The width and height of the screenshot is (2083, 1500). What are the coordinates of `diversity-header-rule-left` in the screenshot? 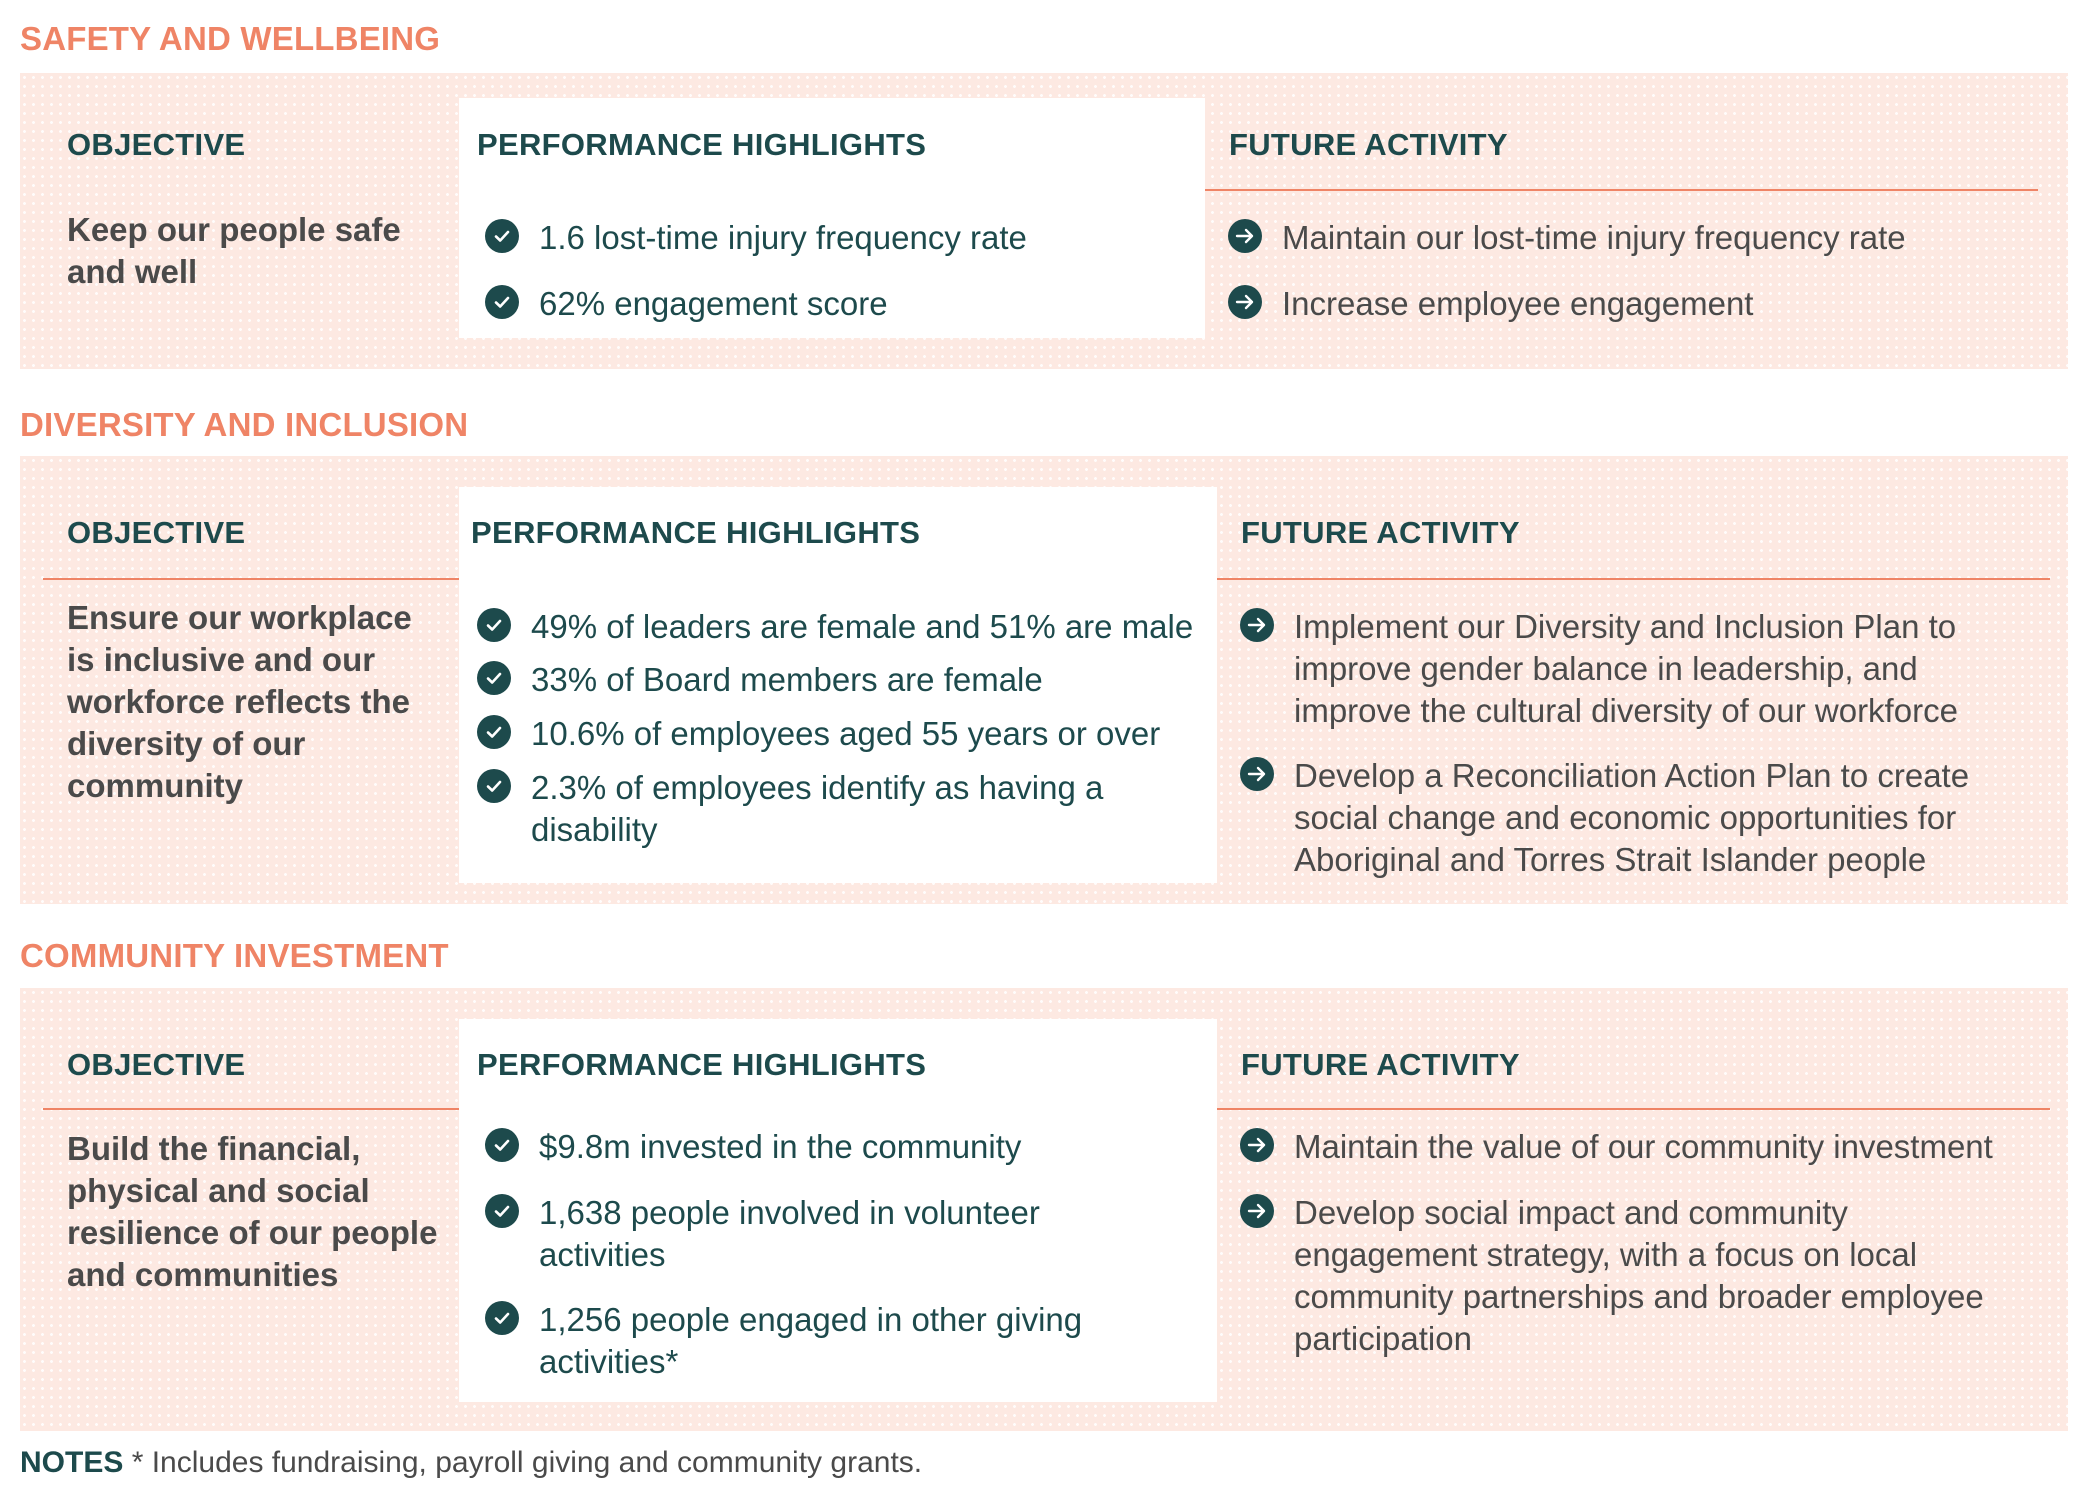 It's located at (251, 579).